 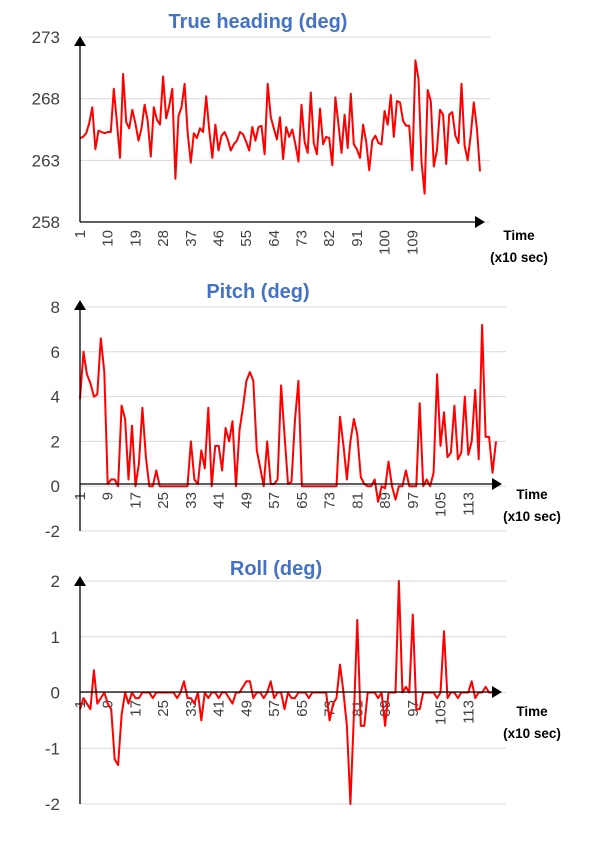 I want to click on x-tick-label: 1, so click(x=80, y=234).